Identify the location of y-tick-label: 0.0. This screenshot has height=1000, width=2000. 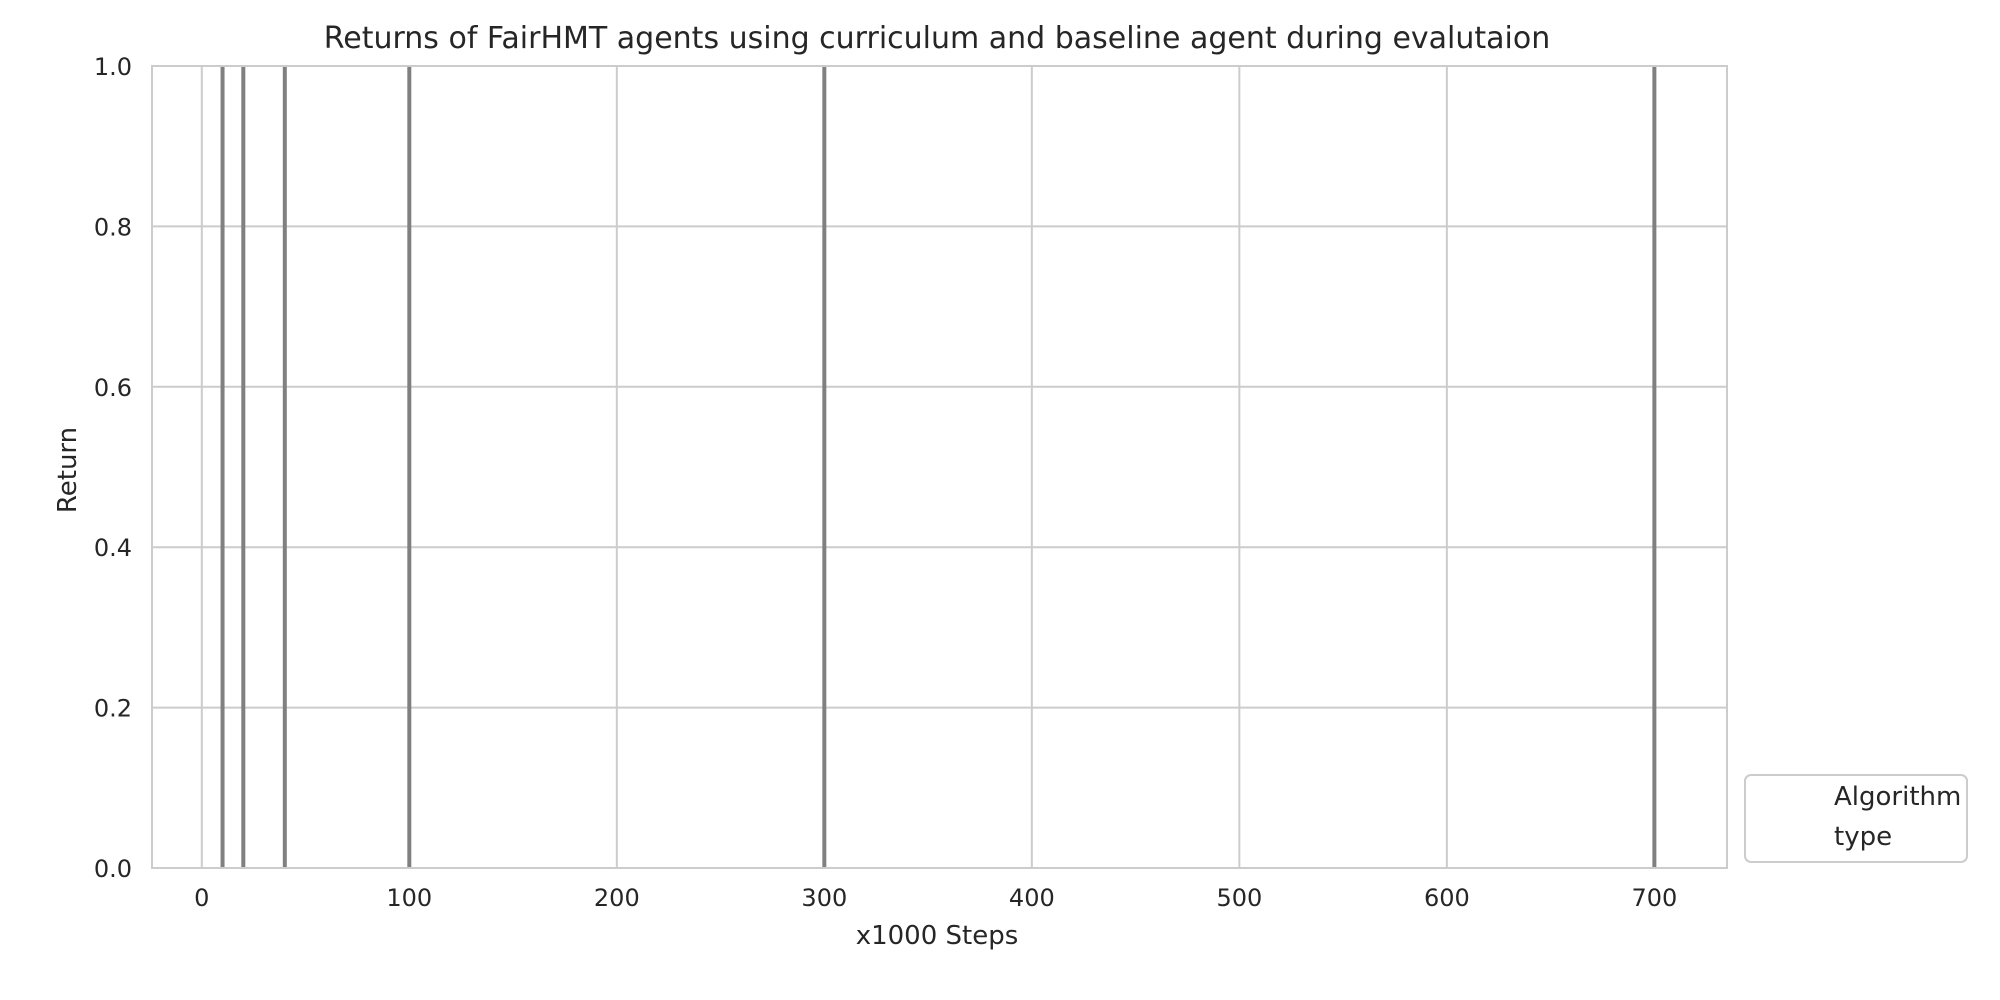
(113, 869).